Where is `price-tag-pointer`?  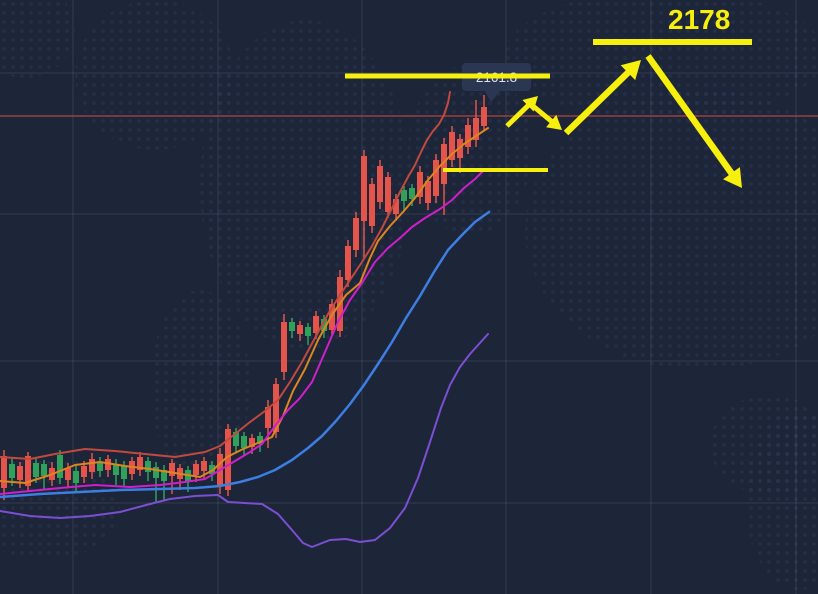
price-tag-pointer is located at coordinates (492, 96).